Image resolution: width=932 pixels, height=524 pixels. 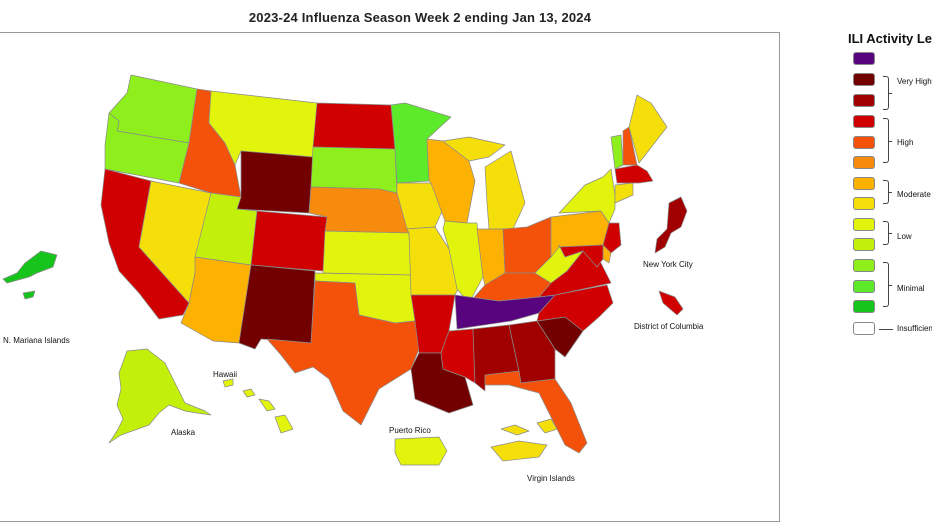 I want to click on bracket-low, so click(x=887, y=233).